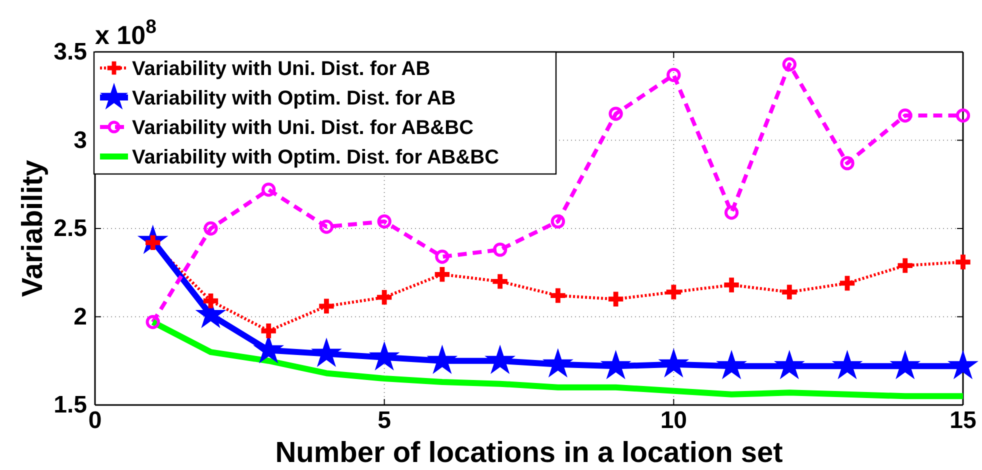 This screenshot has height=470, width=982. I want to click on x-tick-label: 10, so click(674, 420).